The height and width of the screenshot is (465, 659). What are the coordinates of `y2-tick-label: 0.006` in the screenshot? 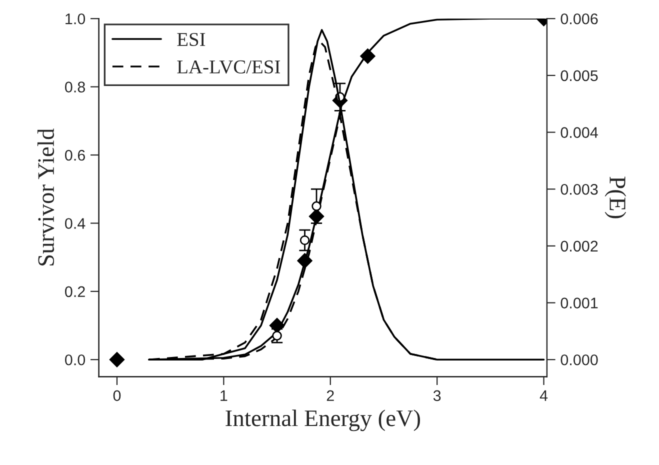 It's located at (579, 18).